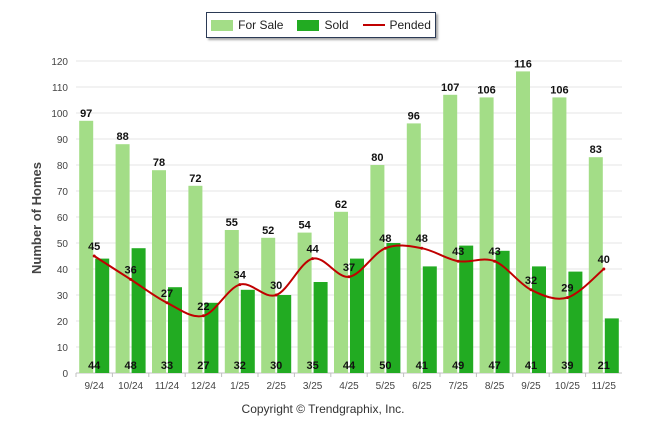  Describe the element at coordinates (450, 88) in the screenshot. I see `for-sale-value-label: 107` at that location.